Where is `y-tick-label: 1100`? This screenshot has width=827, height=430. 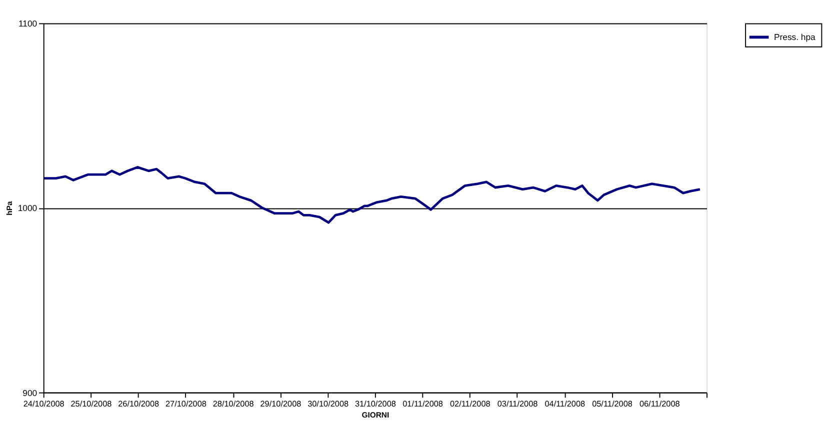 y-tick-label: 1100 is located at coordinates (28, 23).